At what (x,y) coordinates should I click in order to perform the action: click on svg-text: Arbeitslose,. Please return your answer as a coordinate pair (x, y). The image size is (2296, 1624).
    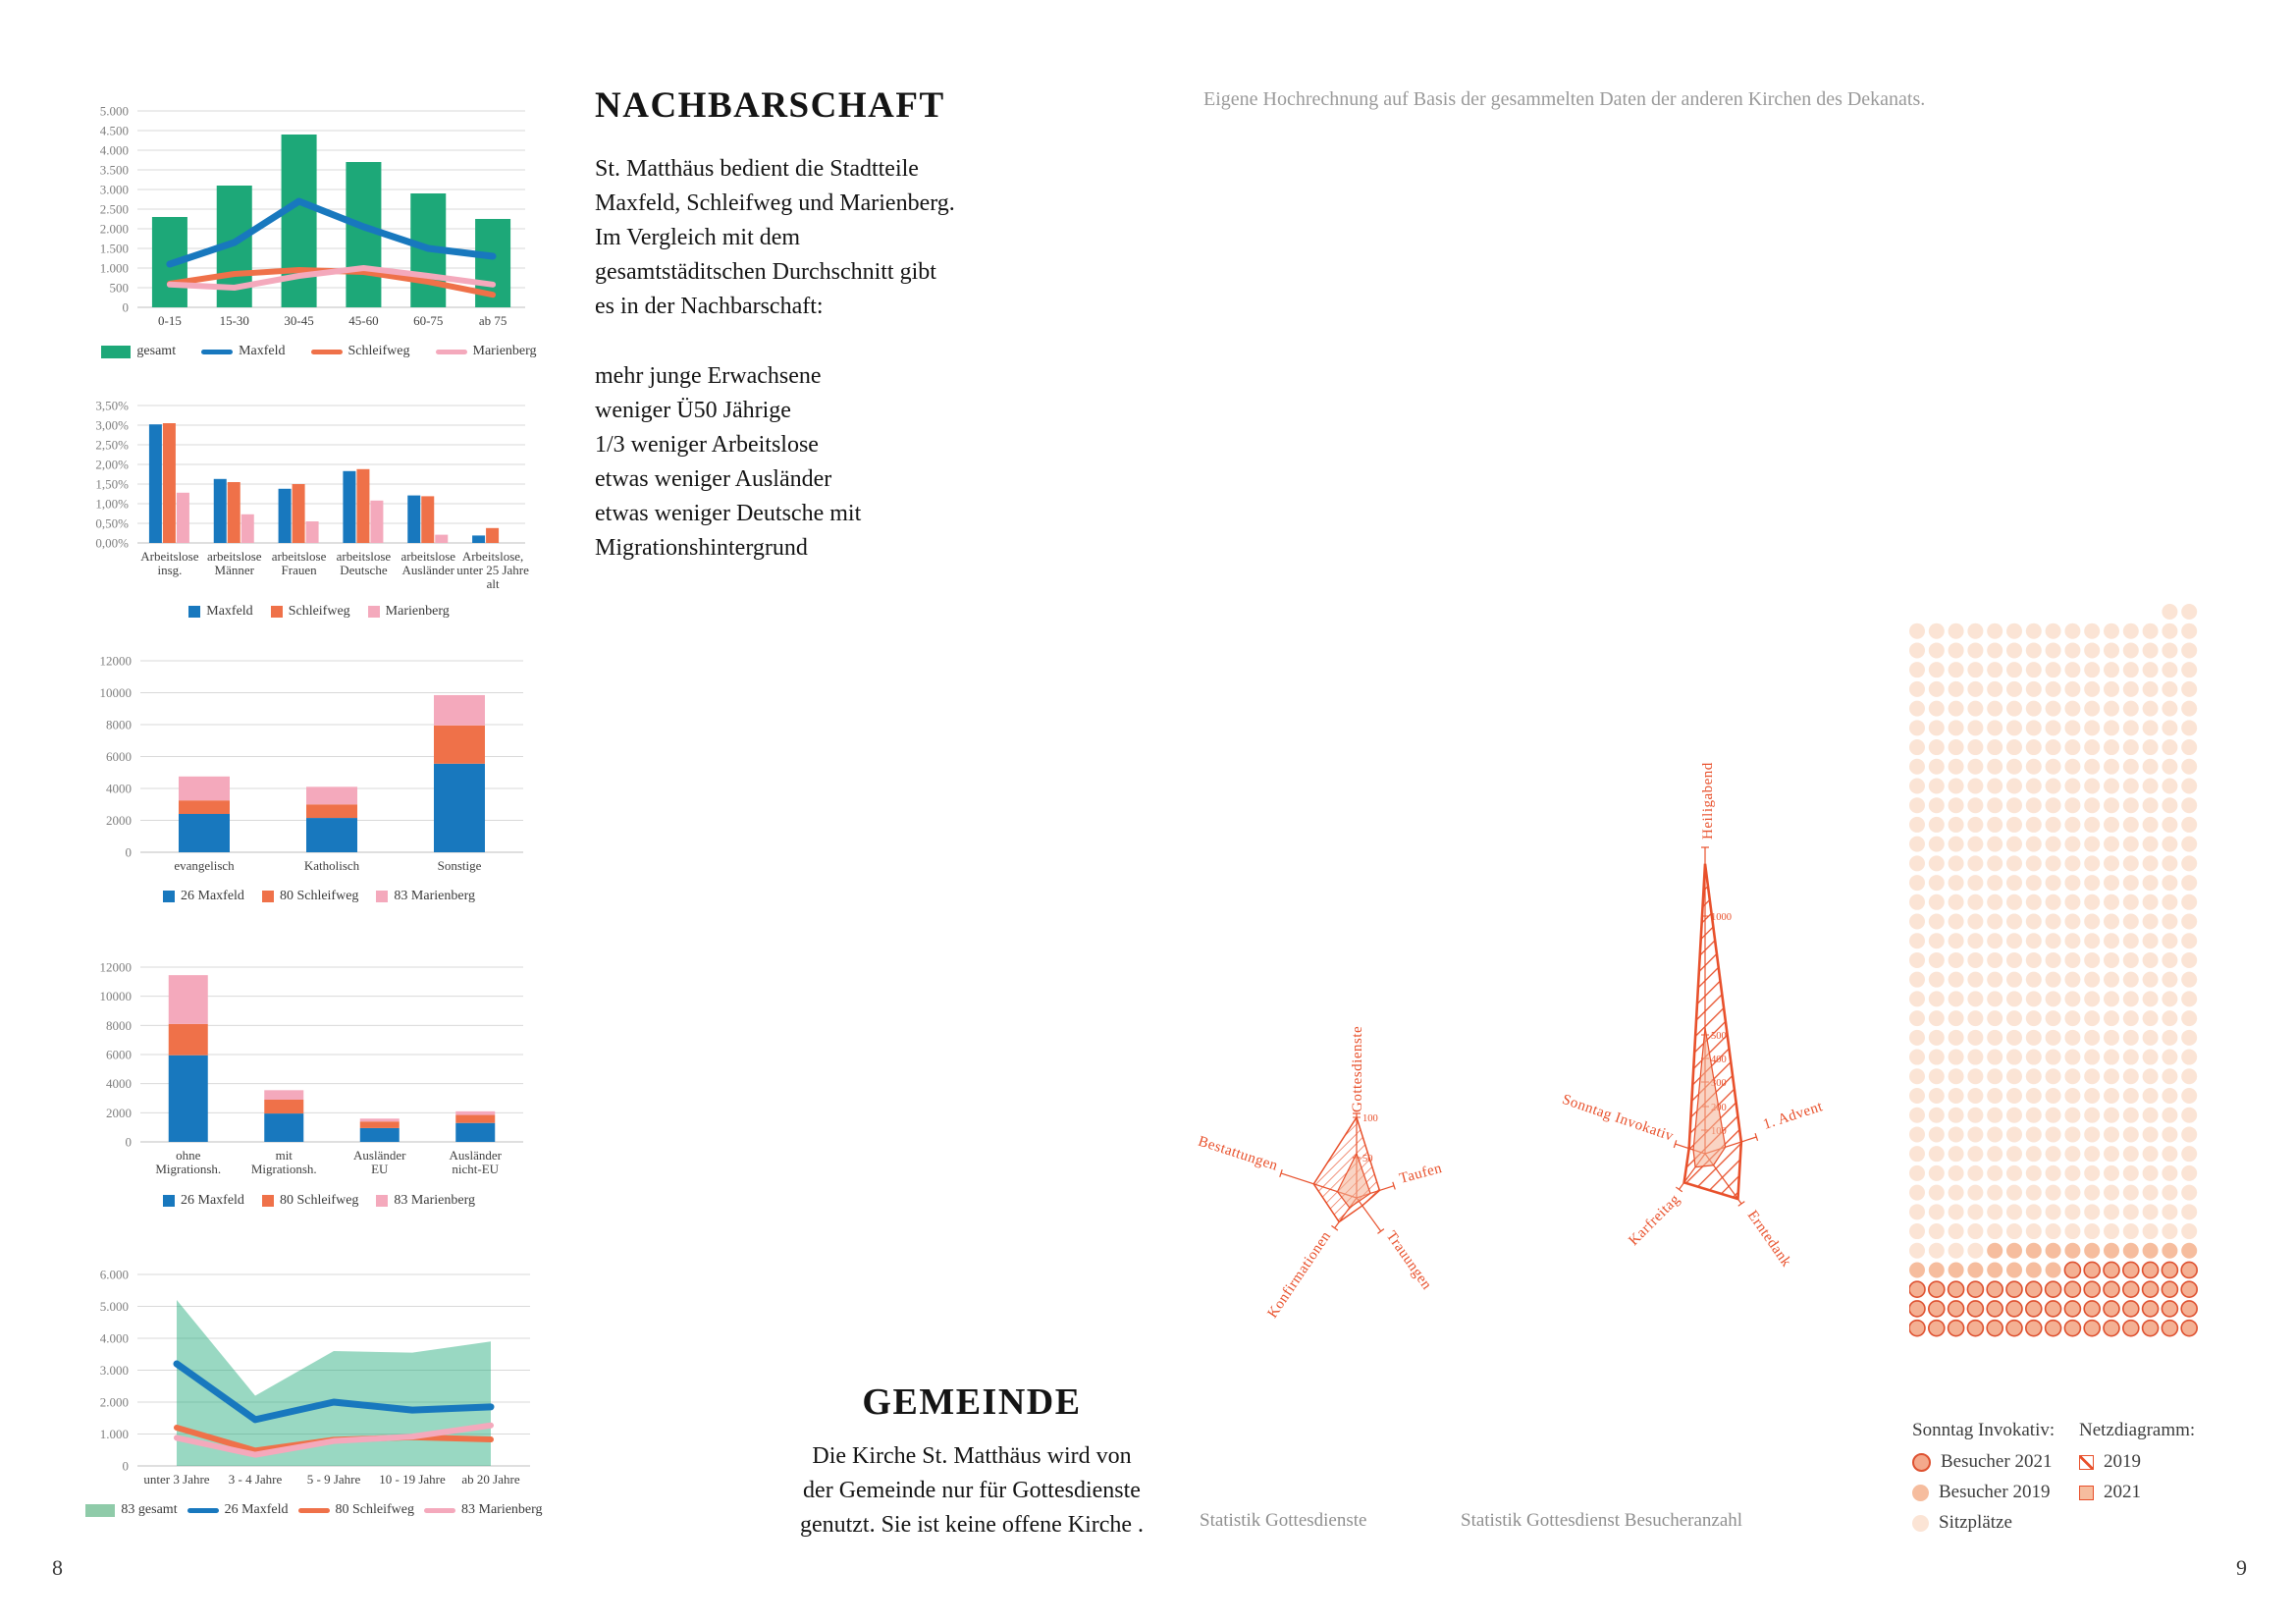
    Looking at the image, I should click on (493, 556).